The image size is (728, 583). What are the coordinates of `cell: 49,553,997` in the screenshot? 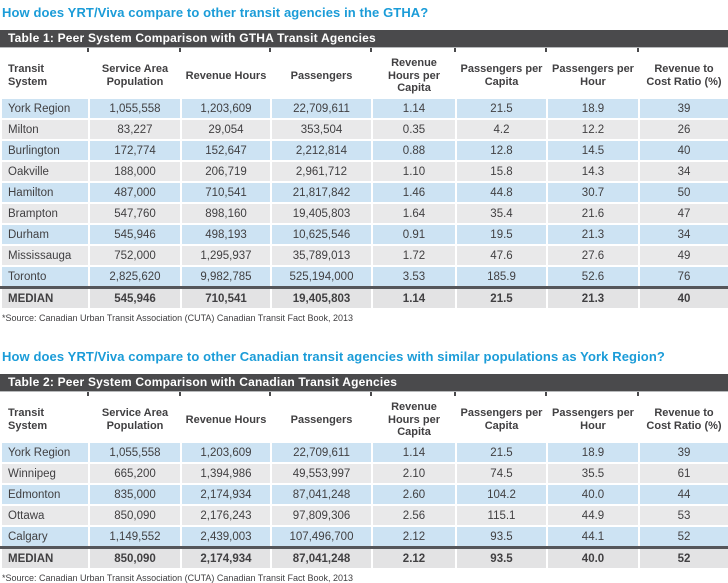 It's located at (321, 473).